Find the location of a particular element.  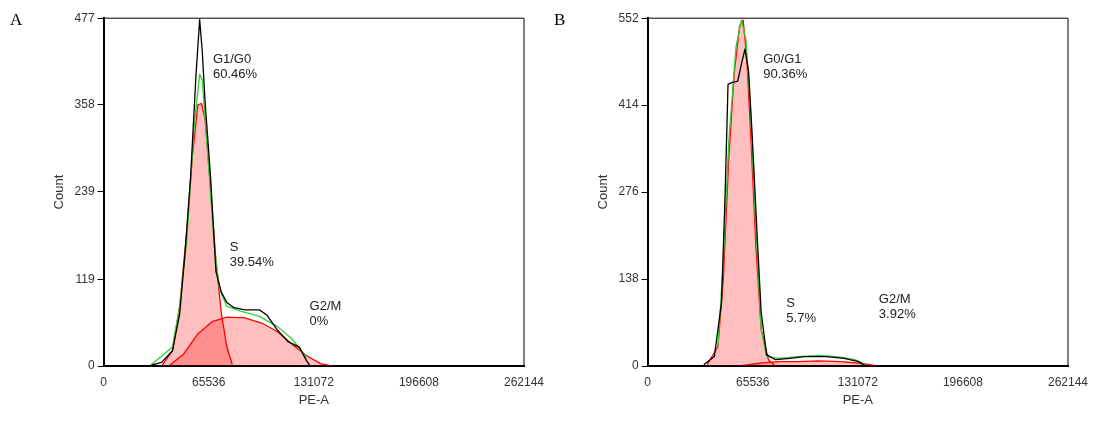

y-tick-label: 276 is located at coordinates (628, 191).